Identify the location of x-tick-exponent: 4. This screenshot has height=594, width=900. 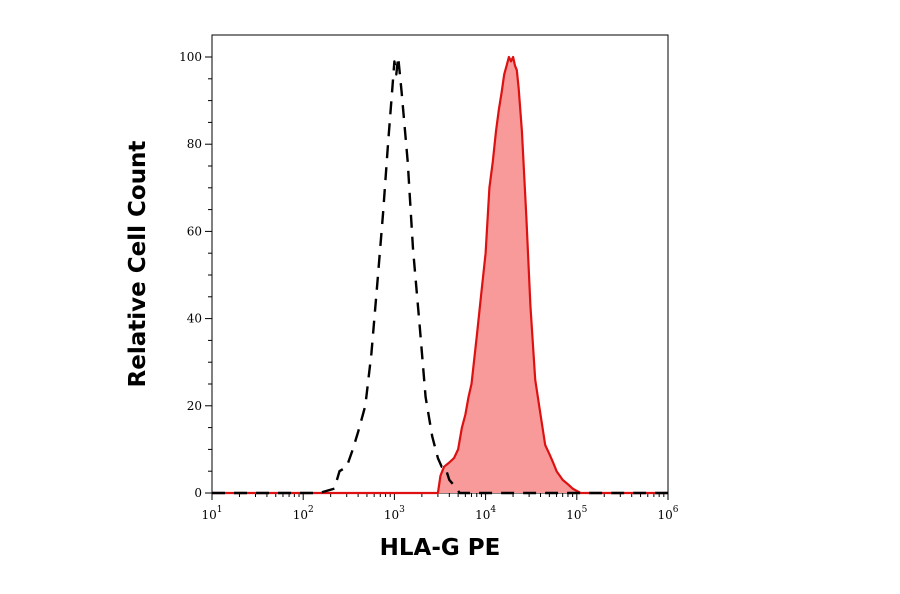
(493, 510).